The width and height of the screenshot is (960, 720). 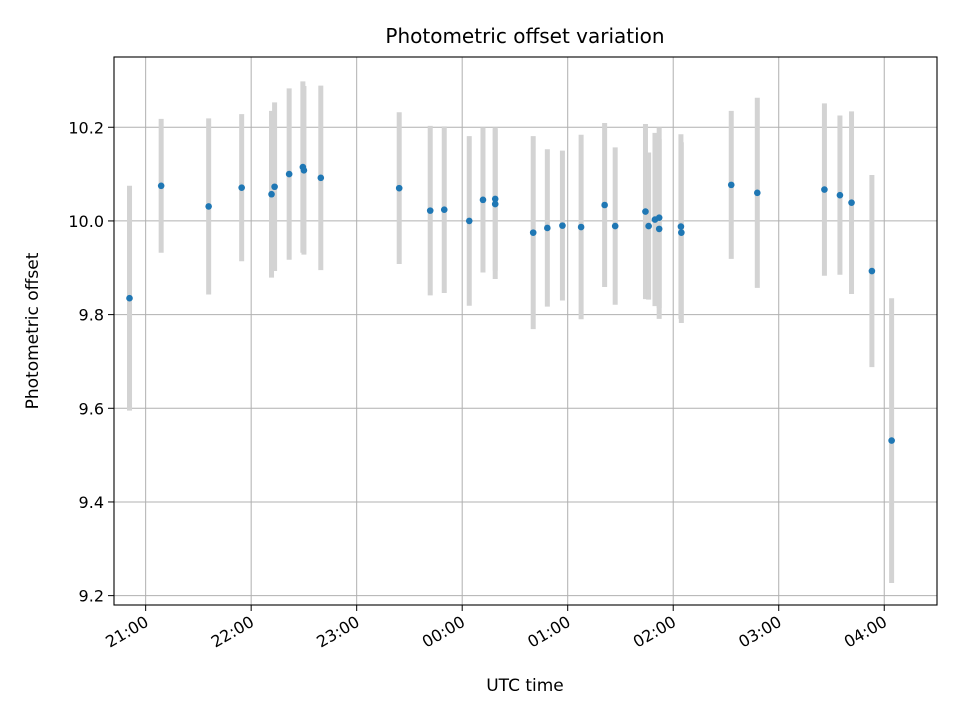 I want to click on y-tick-label: 9.8, so click(x=91, y=315).